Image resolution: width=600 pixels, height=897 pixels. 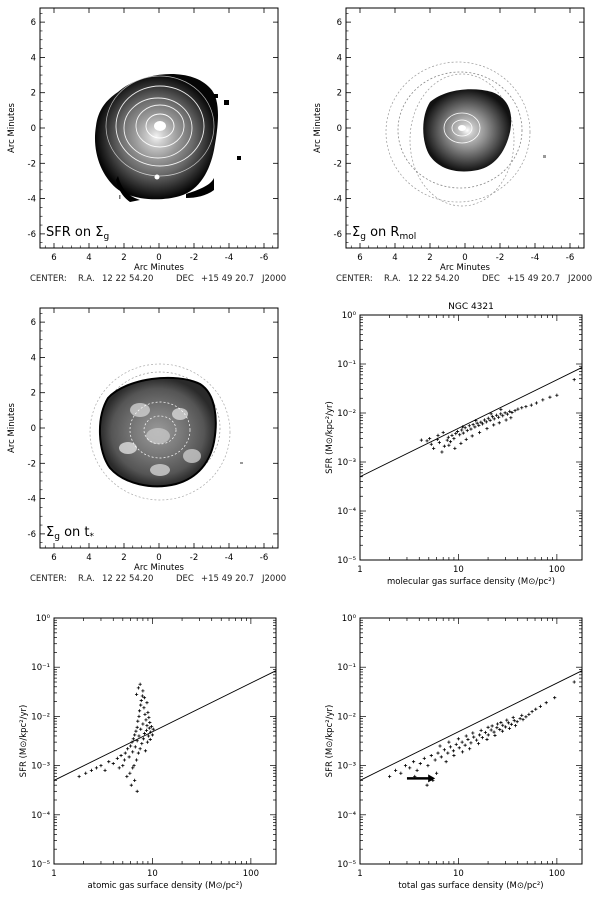 I want to click on y-tick-label: 10⁰, so click(x=43, y=619).